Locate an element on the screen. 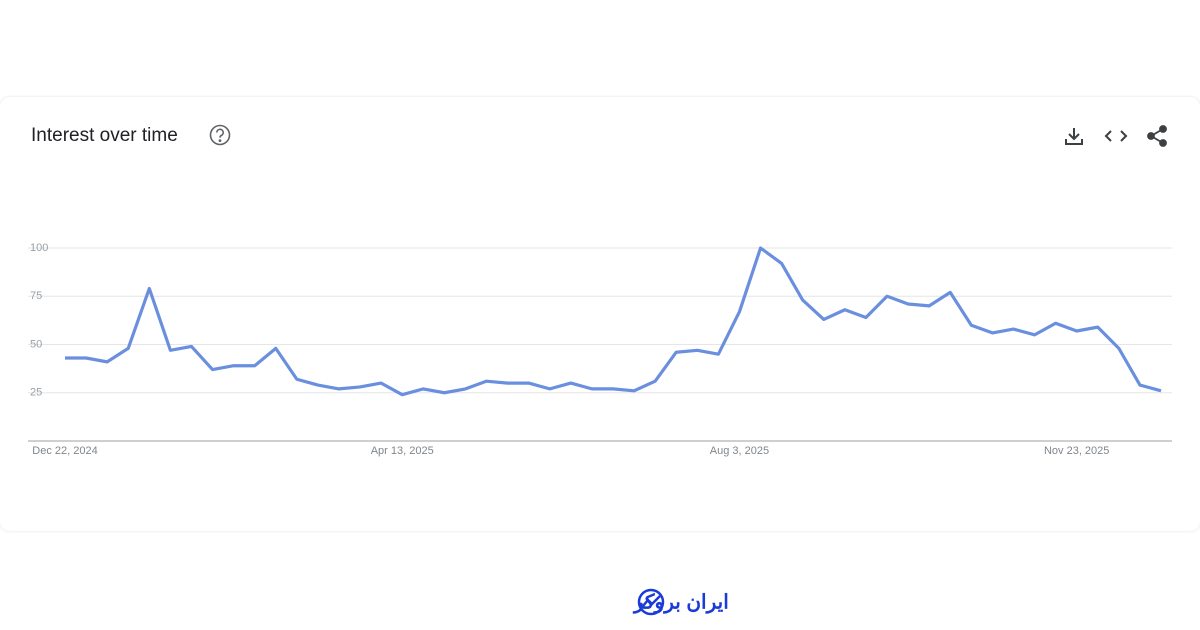 This screenshot has width=1200, height=630. share-icon is located at coordinates (1157, 136).